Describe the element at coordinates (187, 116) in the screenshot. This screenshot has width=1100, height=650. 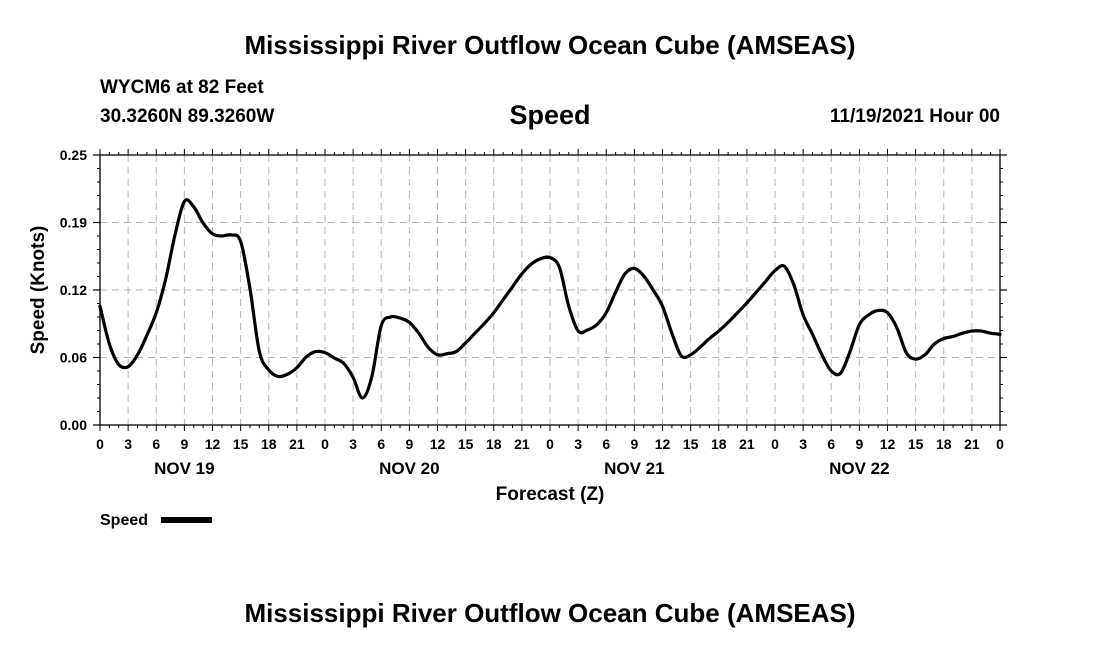
I see `coordinates-label: 30.3260N 89.3260W` at that location.